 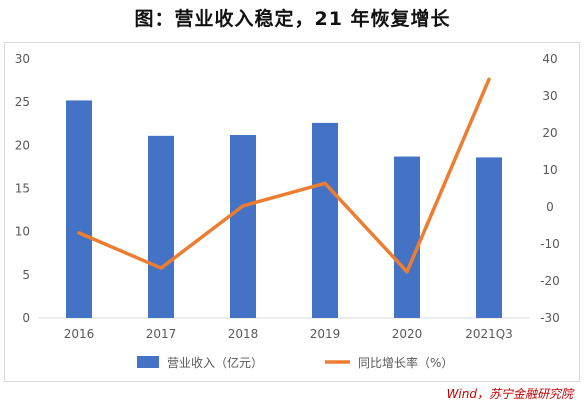 I want to click on y-right-tick-label: -20, so click(x=550, y=281).